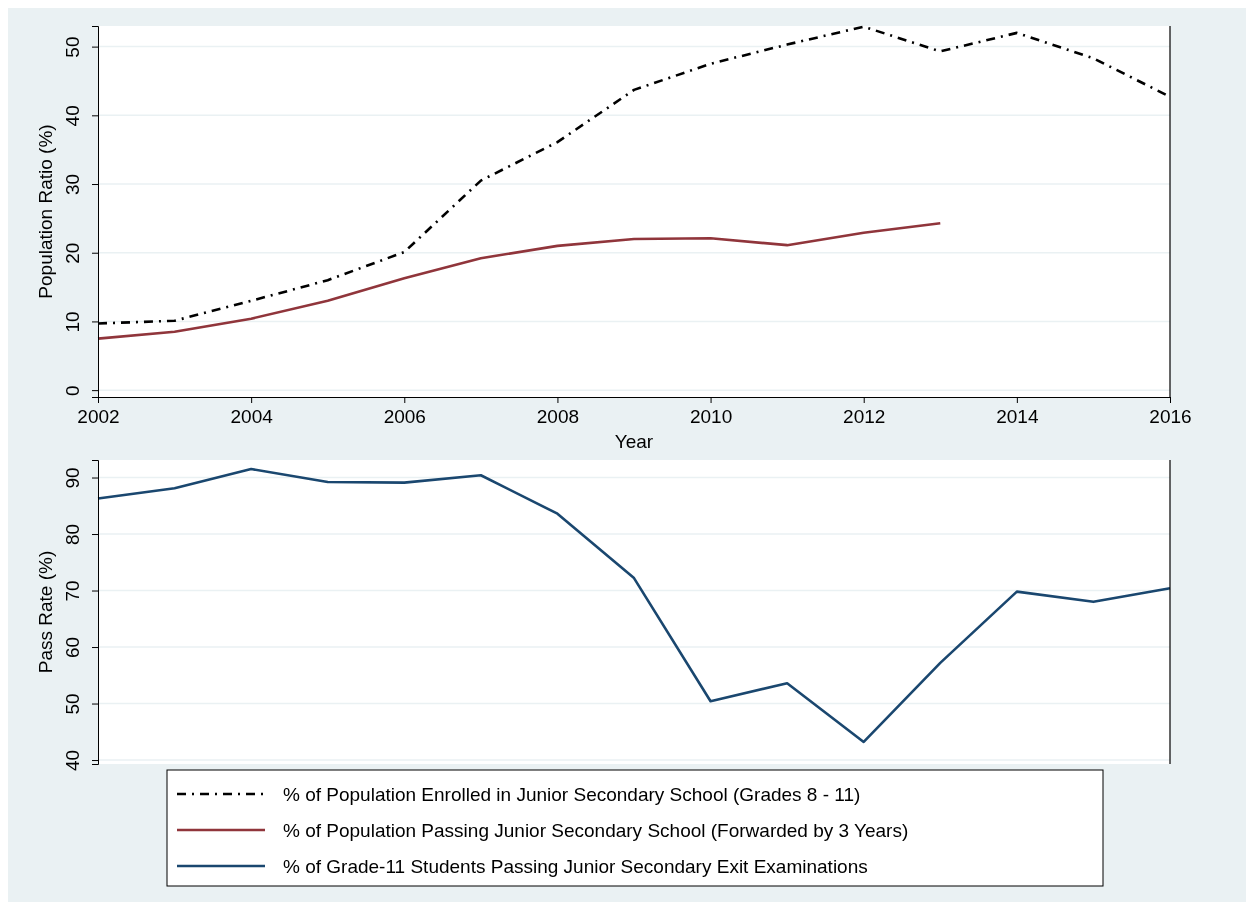 The image size is (1254, 910). What do you see at coordinates (252, 417) in the screenshot?
I see `x-tick-label: 2004` at bounding box center [252, 417].